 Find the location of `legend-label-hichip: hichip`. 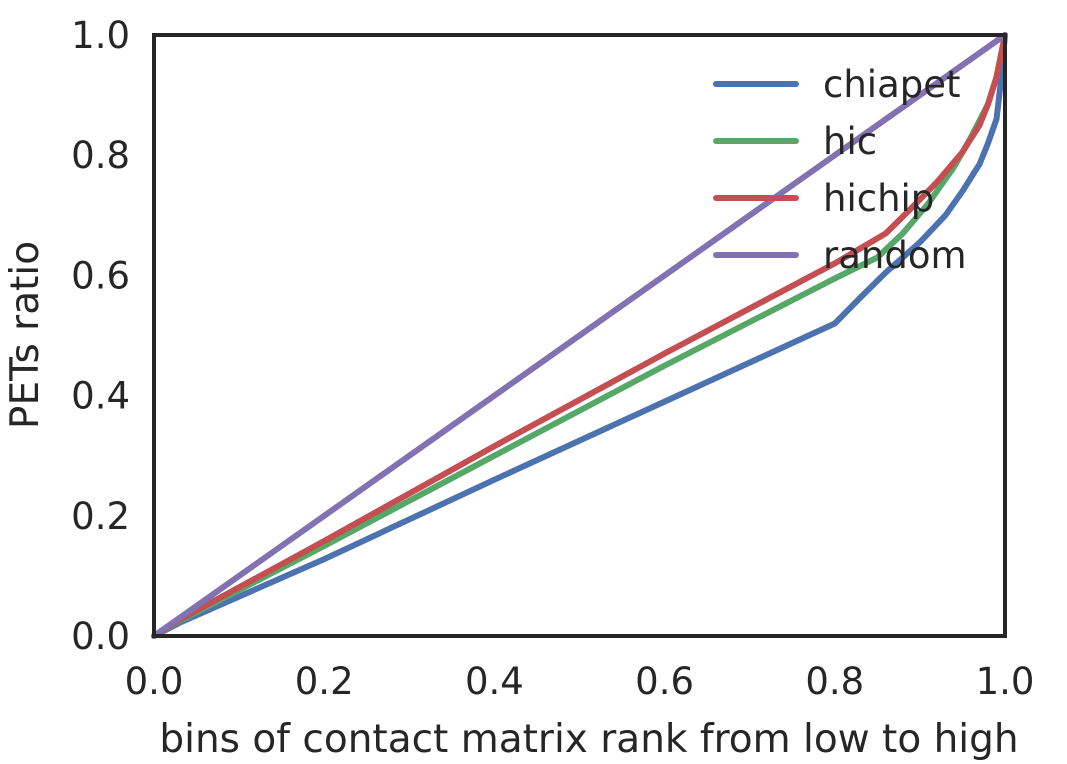

legend-label-hichip: hichip is located at coordinates (878, 198).